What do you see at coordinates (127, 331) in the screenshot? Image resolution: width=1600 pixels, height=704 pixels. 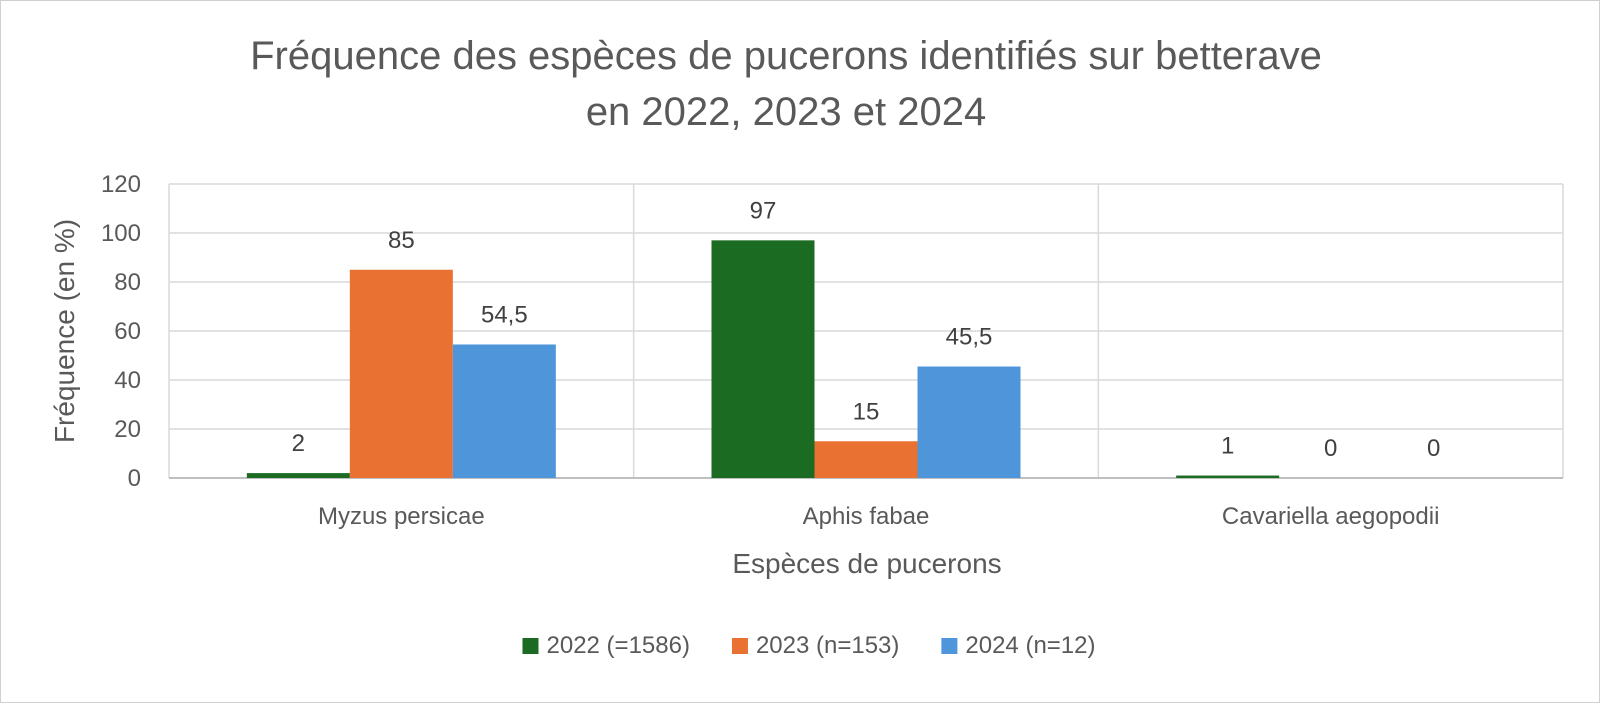 I see `y-tick-label: 60` at bounding box center [127, 331].